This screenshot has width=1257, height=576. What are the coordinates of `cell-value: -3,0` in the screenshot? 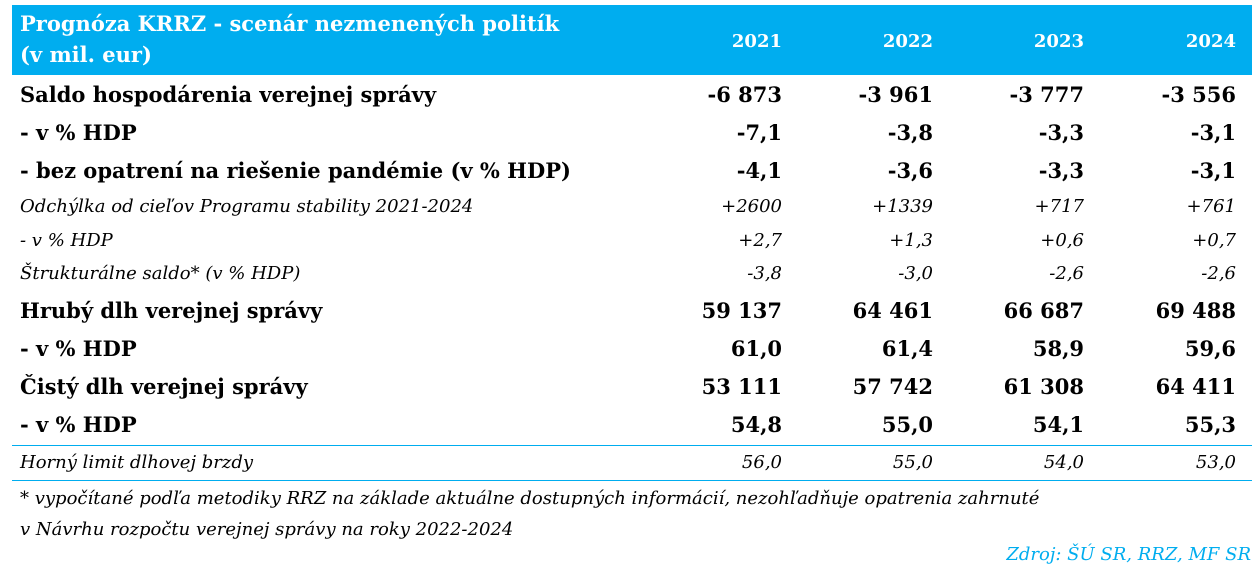 It's located at (915, 273).